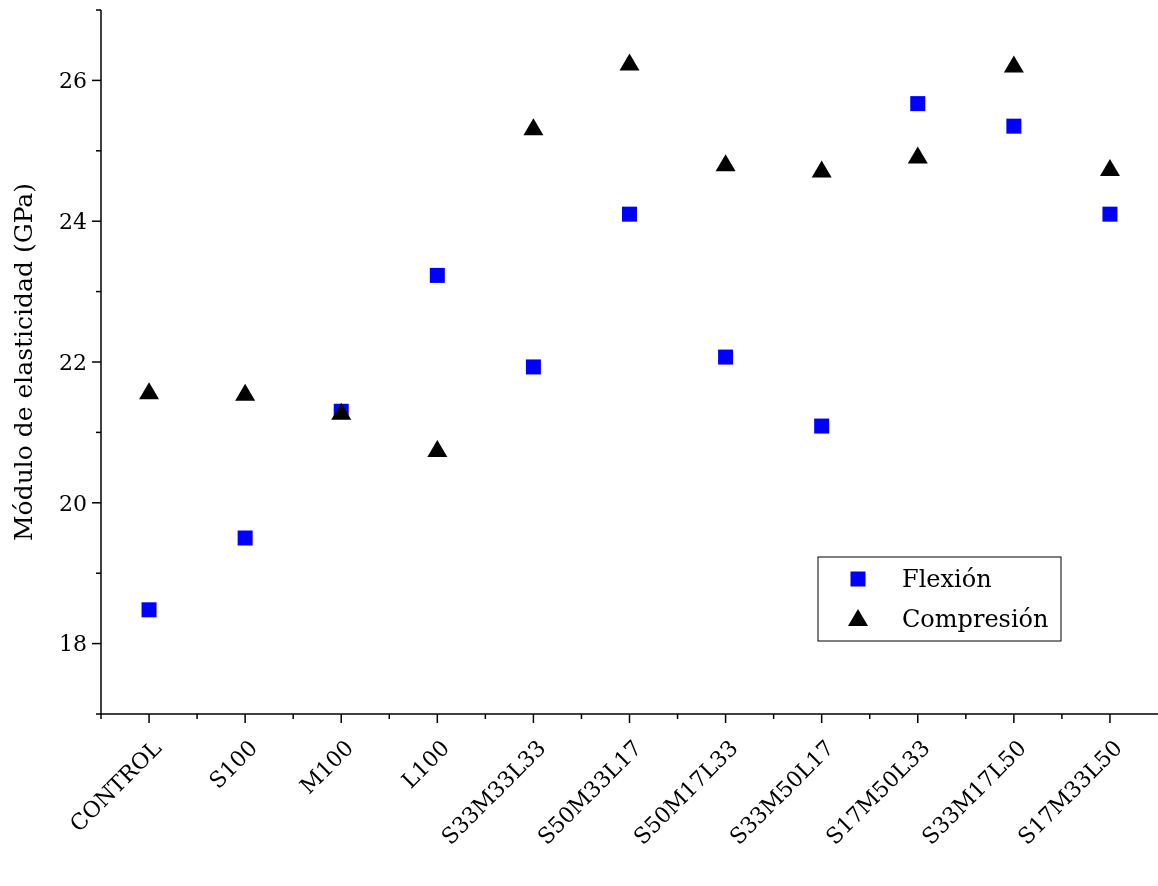  What do you see at coordinates (73, 503) in the screenshot?
I see `y-tick-label: 20` at bounding box center [73, 503].